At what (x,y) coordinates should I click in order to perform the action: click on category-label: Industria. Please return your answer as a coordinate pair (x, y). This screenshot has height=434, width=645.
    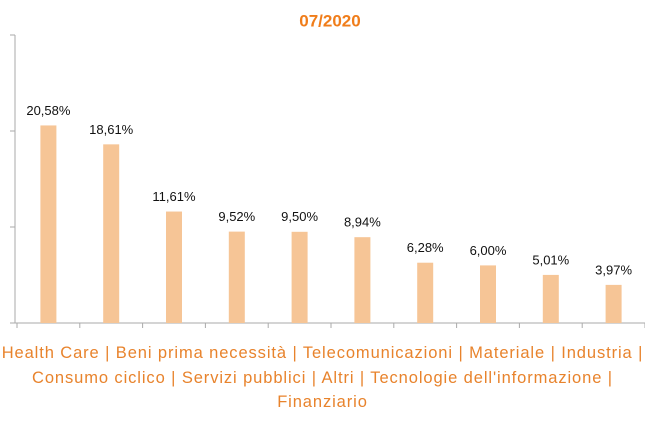
    Looking at the image, I should click on (592, 353).